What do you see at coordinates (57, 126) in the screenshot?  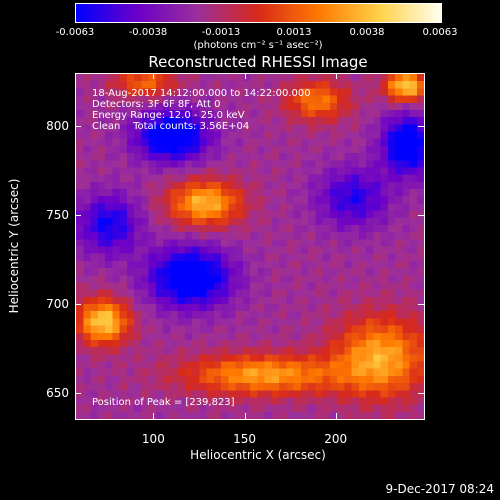 I see `y-tick-label: 800` at bounding box center [57, 126].